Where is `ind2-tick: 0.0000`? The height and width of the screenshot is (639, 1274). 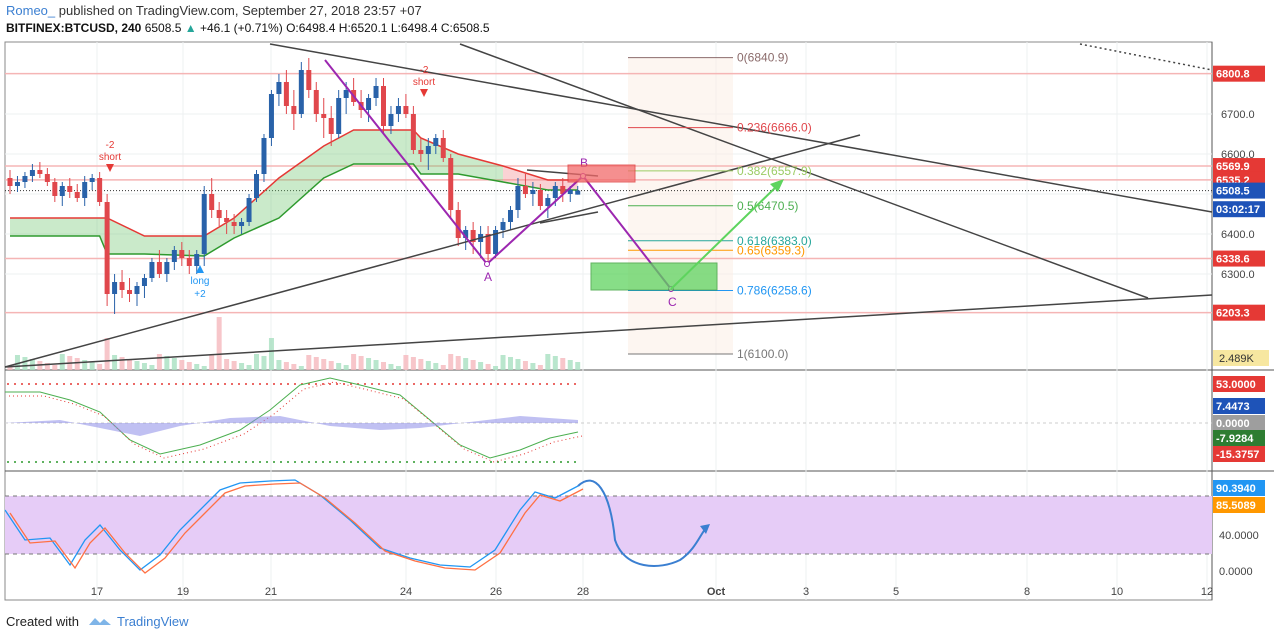
ind2-tick: 0.0000 is located at coordinates (1236, 572).